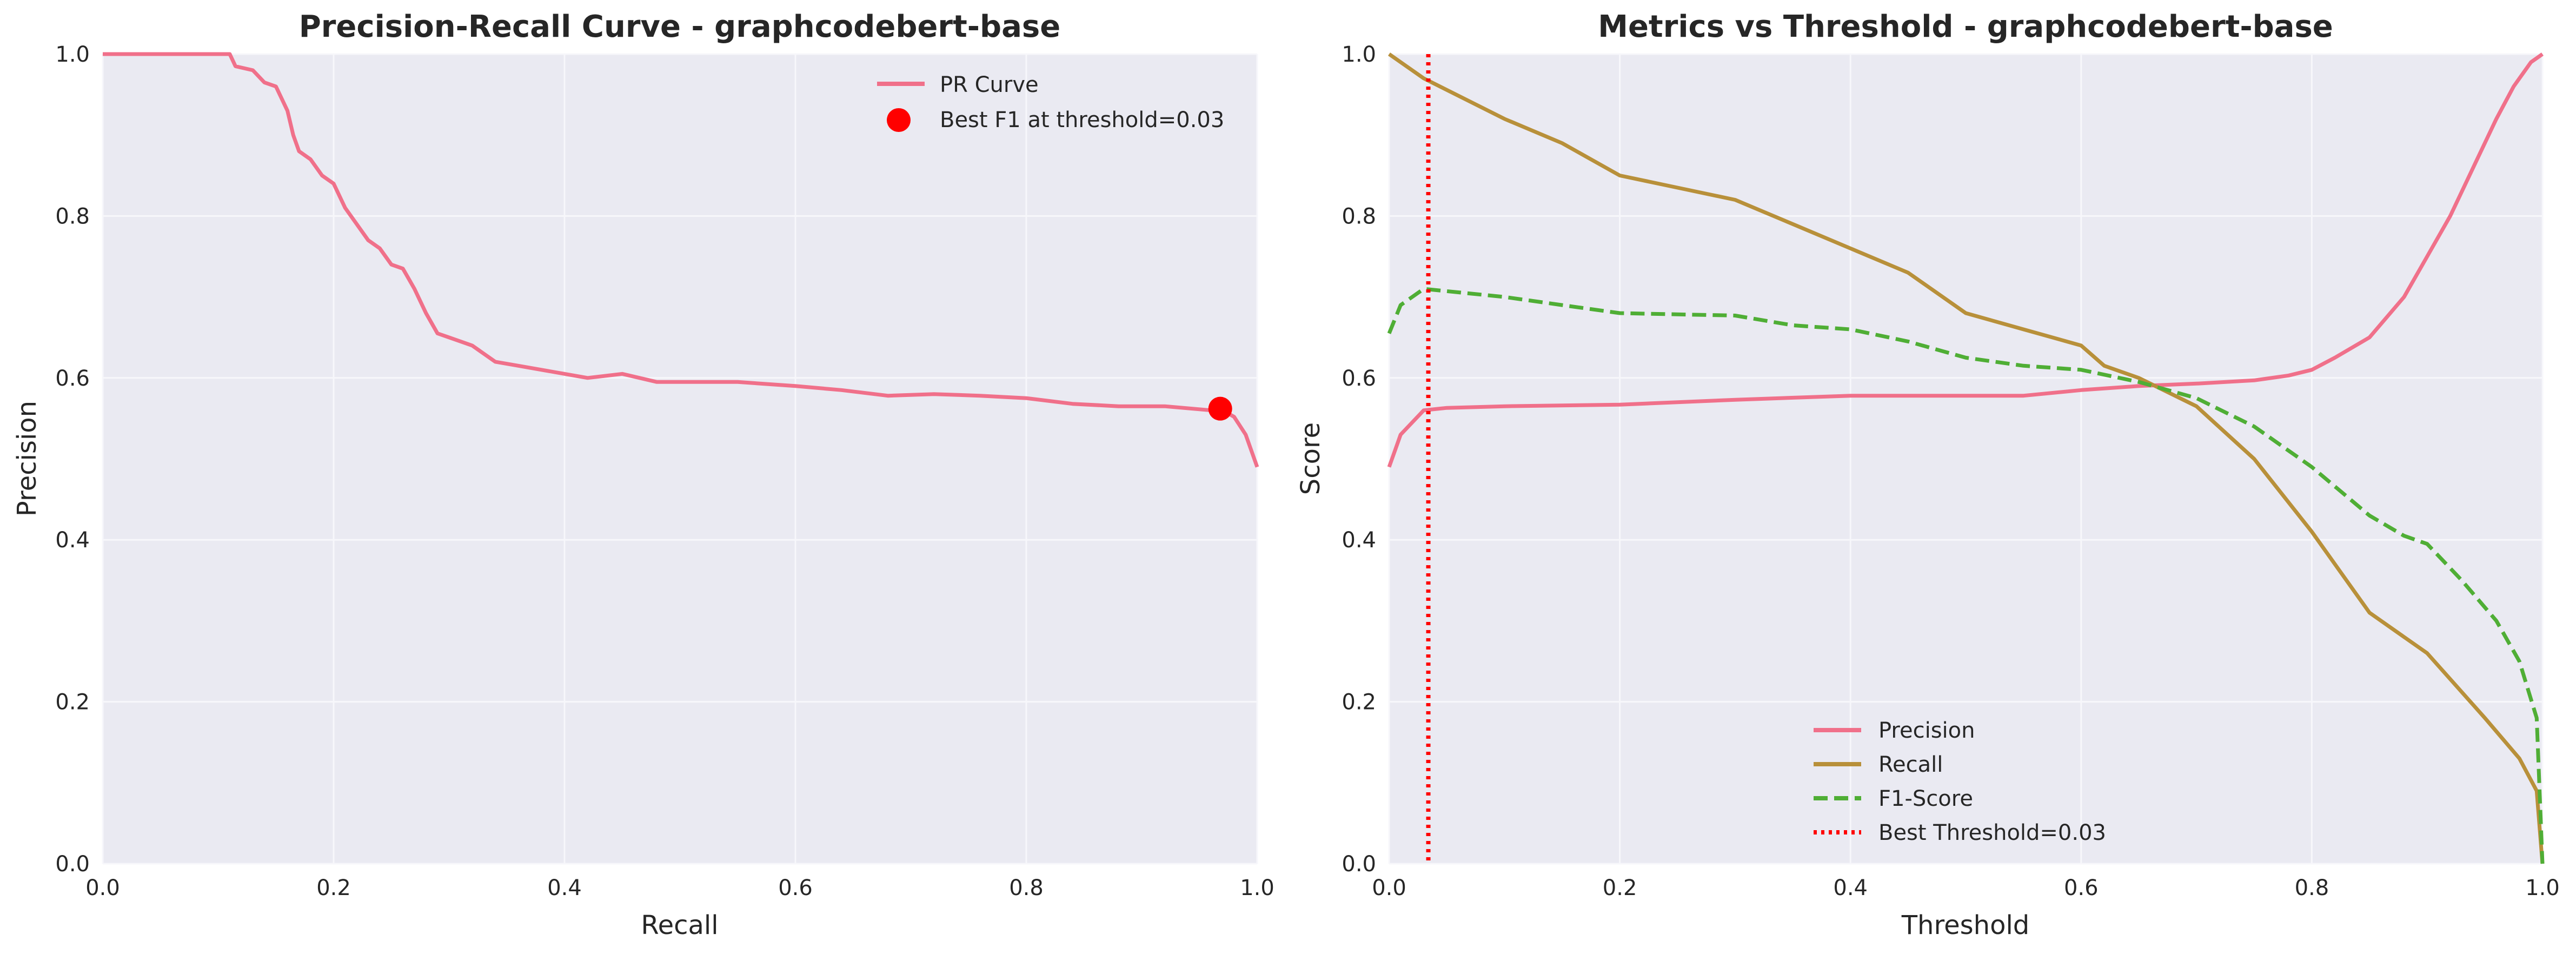 Image resolution: width=2576 pixels, height=954 pixels. Describe the element at coordinates (2312, 888) in the screenshot. I see `threshold-x-tick-label: 0.8` at that location.